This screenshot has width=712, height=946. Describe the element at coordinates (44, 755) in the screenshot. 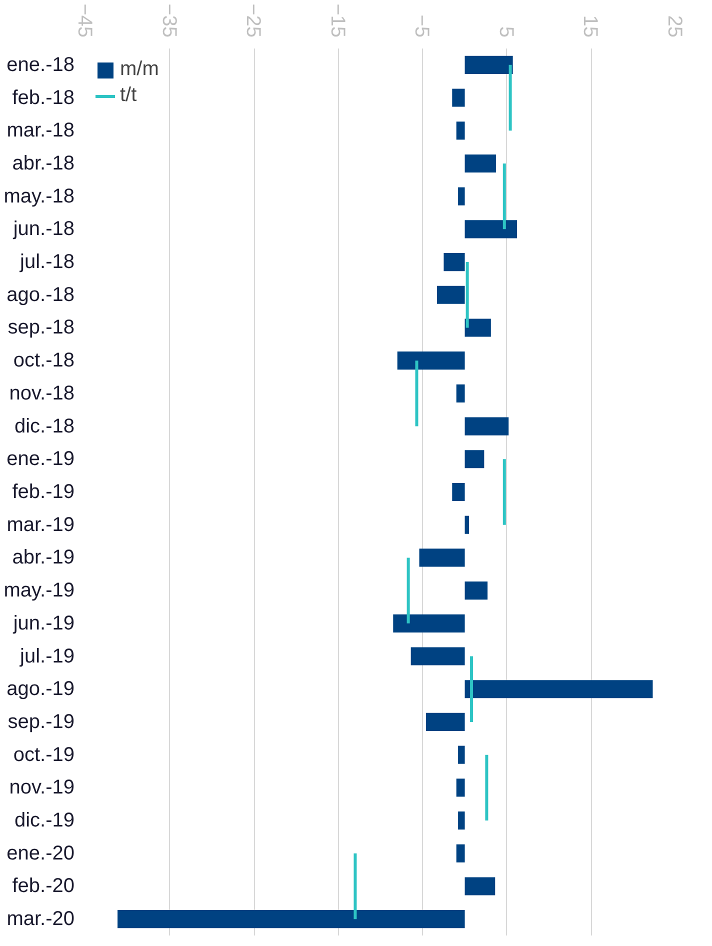

I see `y-tick-label: oct.-19` at that location.